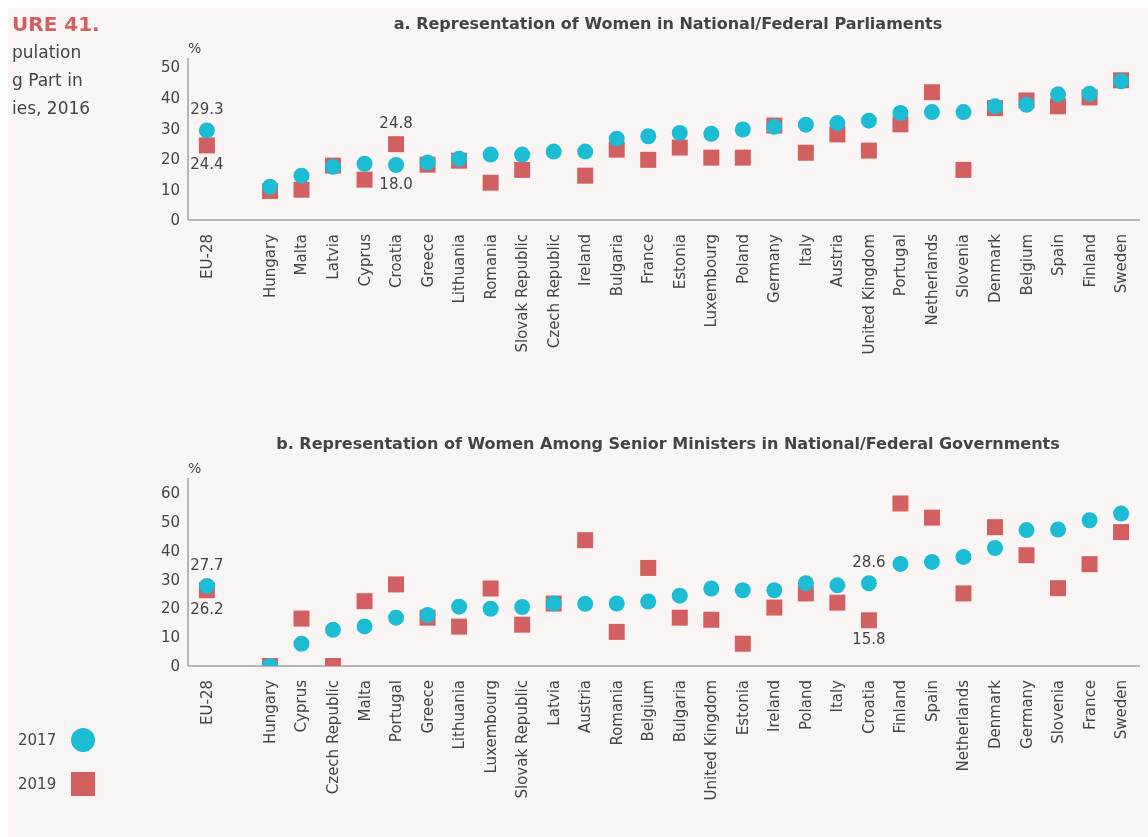  I want to click on x-tick-label: Estonia, so click(742, 708).